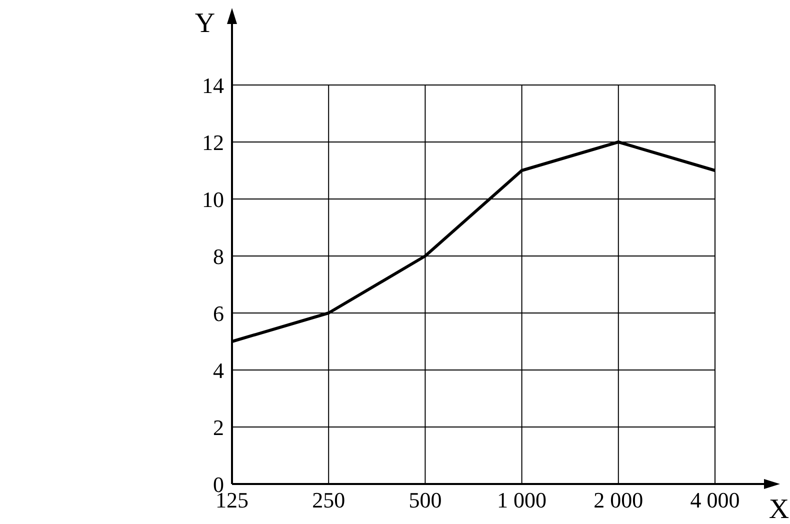  What do you see at coordinates (205, 23) in the screenshot?
I see `y-axis-title: Y` at bounding box center [205, 23].